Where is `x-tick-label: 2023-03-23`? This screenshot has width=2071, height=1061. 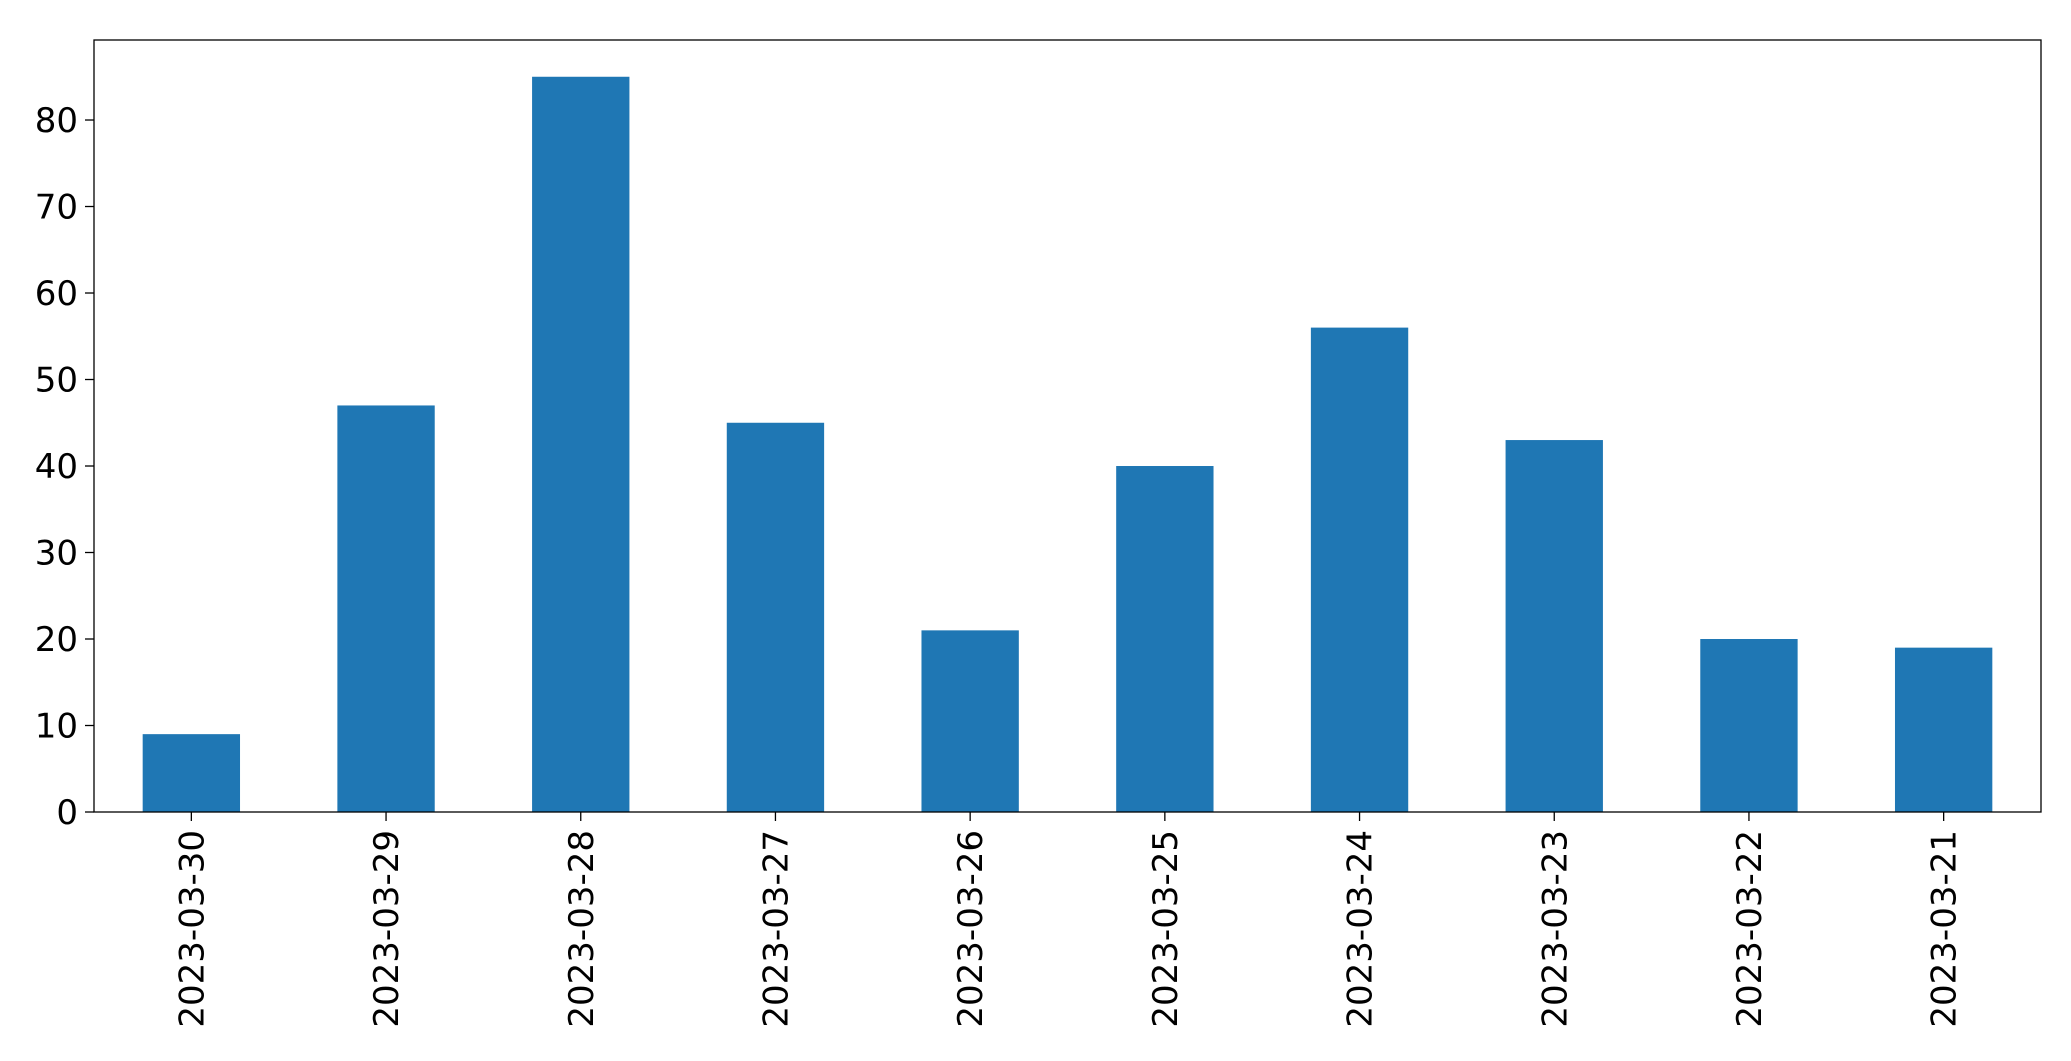 x-tick-label: 2023-03-23 is located at coordinates (1555, 929).